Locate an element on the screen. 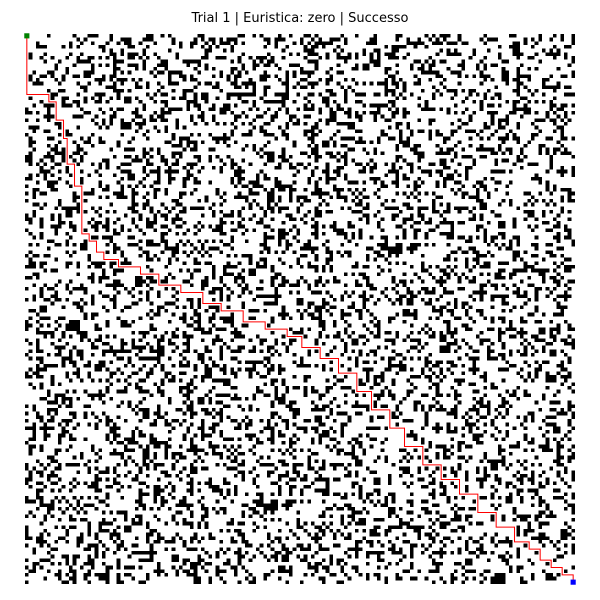 Image resolution: width=600 pixels, height=600 pixels. start-marker is located at coordinates (27, 36).